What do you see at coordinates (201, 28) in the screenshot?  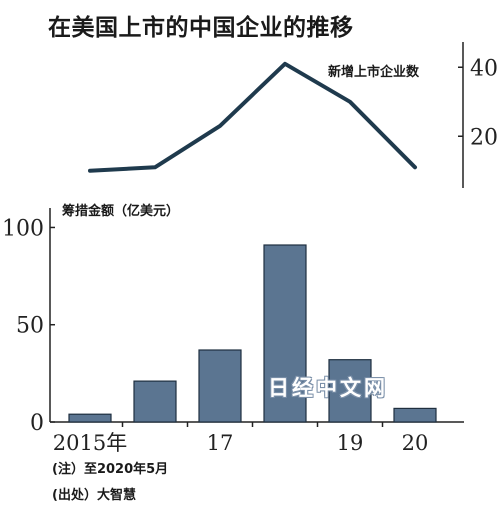 I see `chart-title: 在美国上市的中国企业的推移` at bounding box center [201, 28].